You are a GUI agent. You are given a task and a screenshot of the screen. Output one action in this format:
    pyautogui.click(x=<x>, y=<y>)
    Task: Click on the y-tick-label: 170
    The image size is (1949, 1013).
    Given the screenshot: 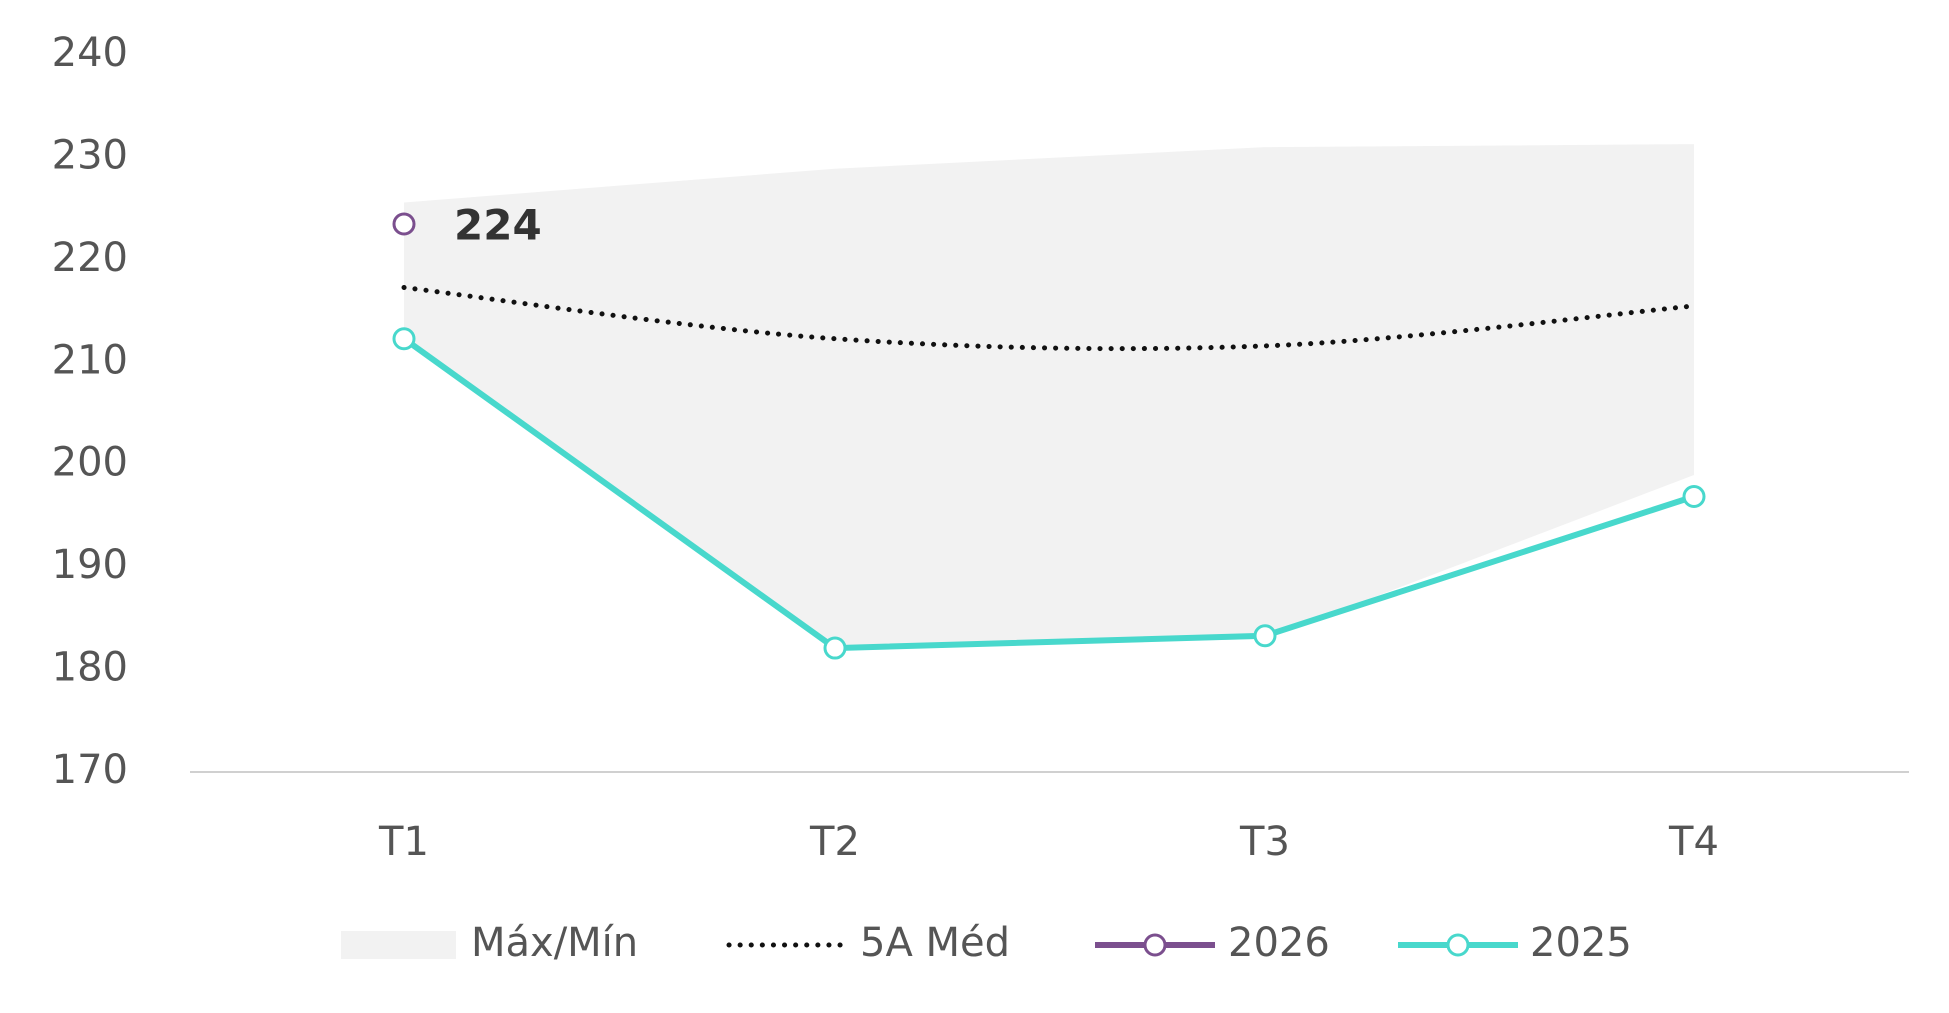 What is the action you would take?
    pyautogui.click(x=90, y=770)
    